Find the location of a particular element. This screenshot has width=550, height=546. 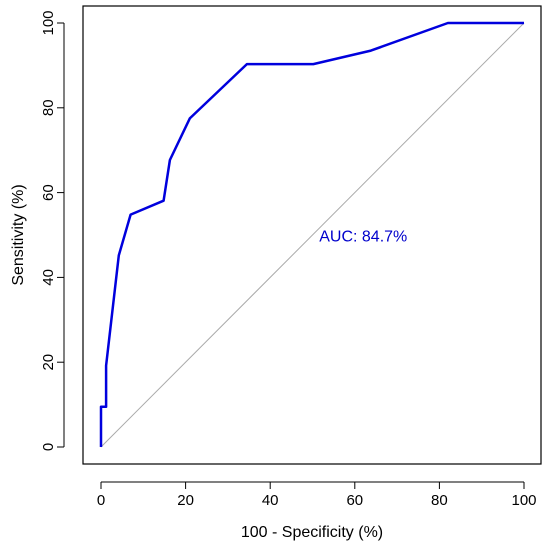

y-tick-label: 40 is located at coordinates (48, 277).